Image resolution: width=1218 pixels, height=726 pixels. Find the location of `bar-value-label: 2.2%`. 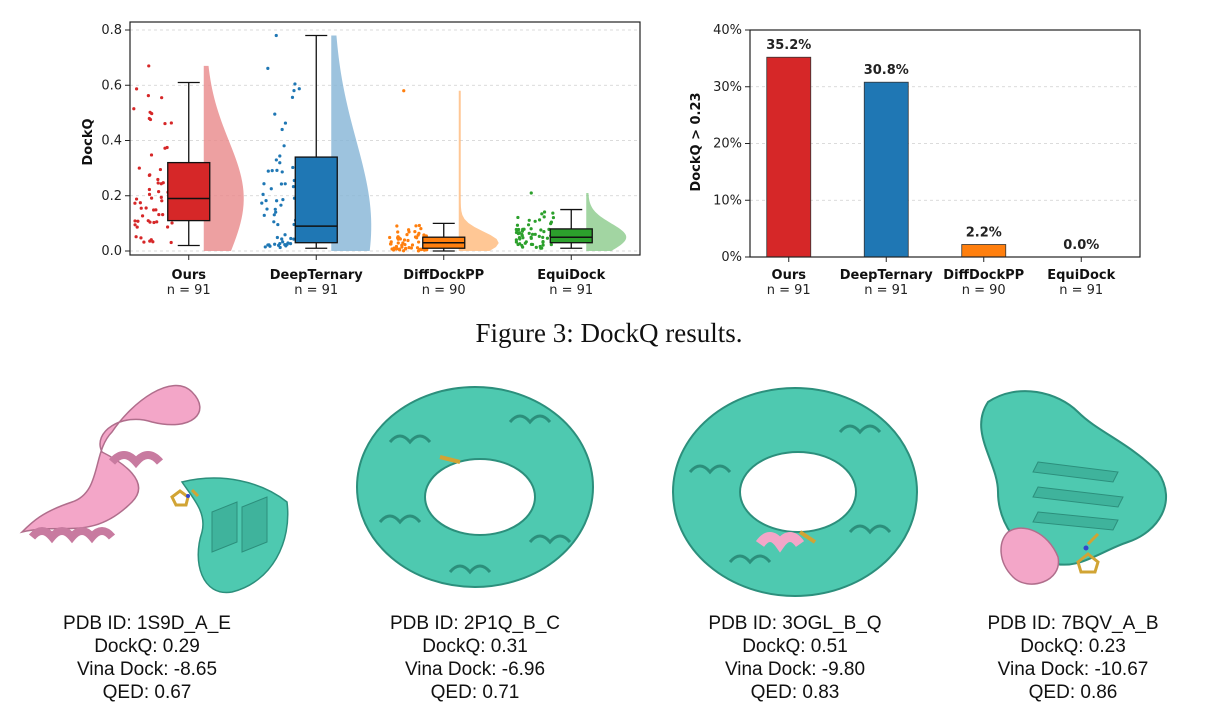

bar-value-label: 2.2% is located at coordinates (984, 233).